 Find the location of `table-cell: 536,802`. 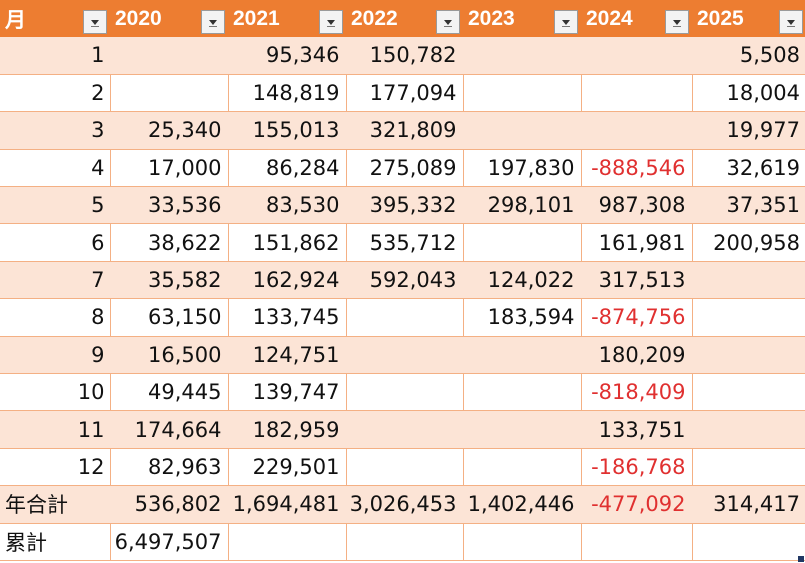

table-cell: 536,802 is located at coordinates (169, 504).